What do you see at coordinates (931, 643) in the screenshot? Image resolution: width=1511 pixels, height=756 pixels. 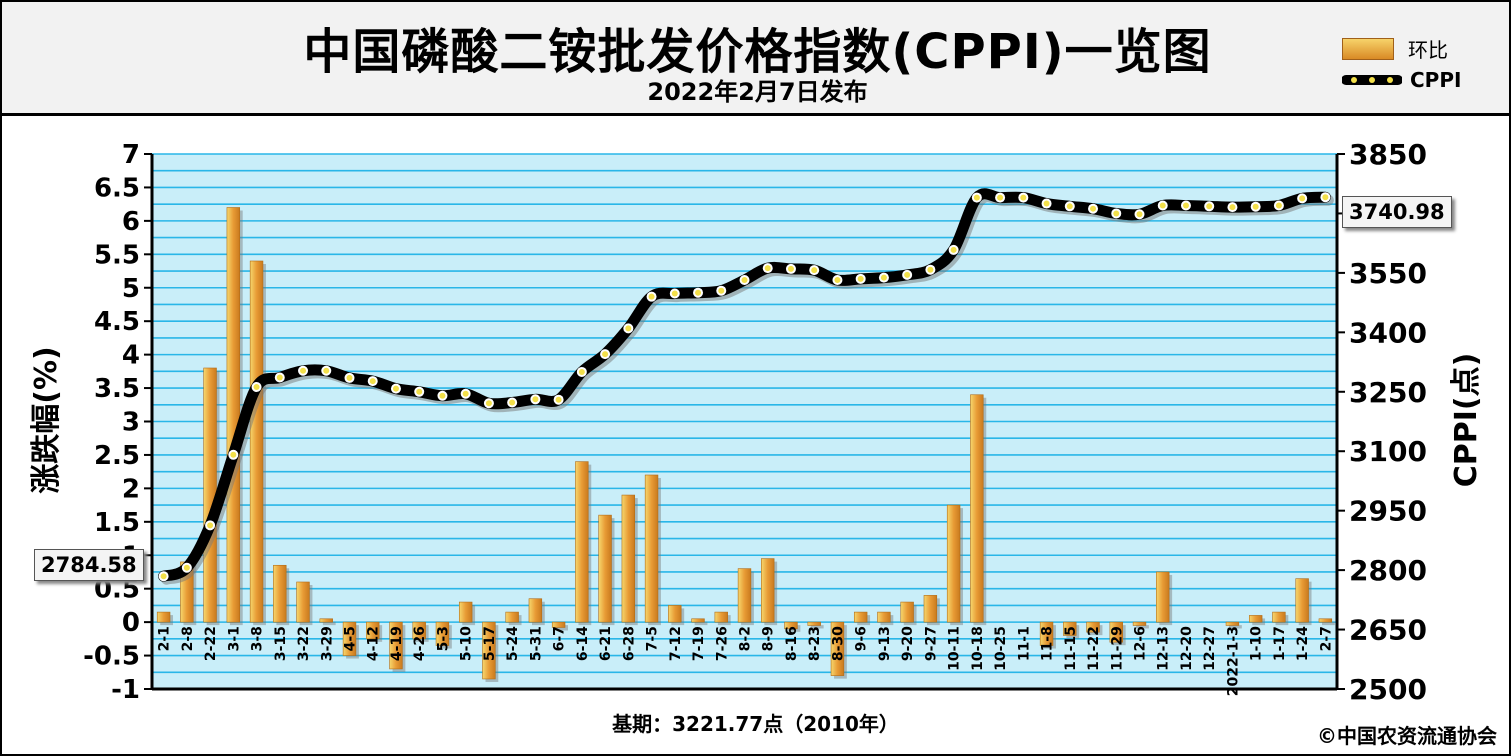 I see `x-tick-label: 9-27` at bounding box center [931, 643].